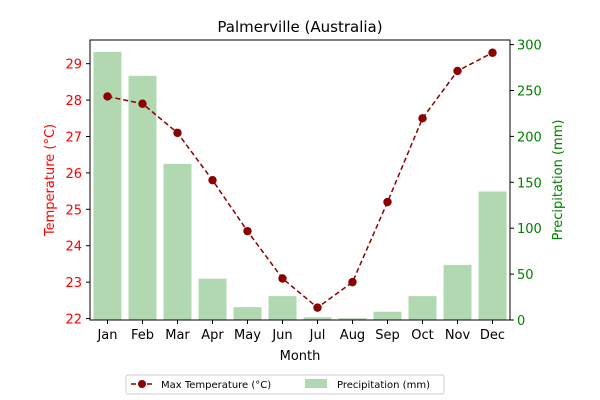 The height and width of the screenshot is (400, 600). Describe the element at coordinates (50, 180) in the screenshot. I see `y-axis-left-title: Temperature (°C)` at that location.